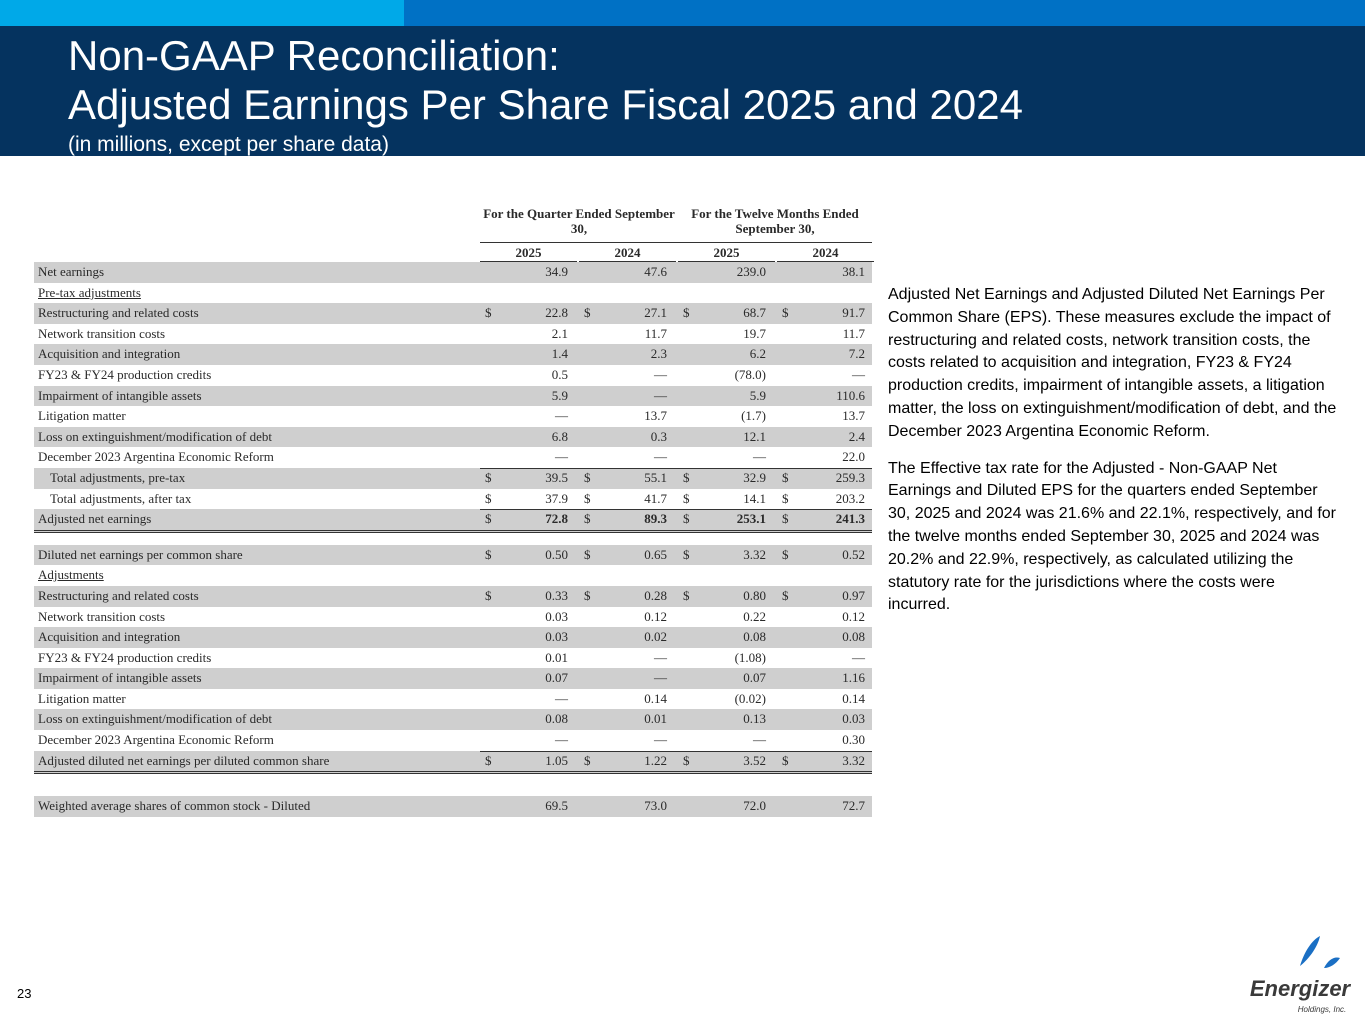 This screenshot has height=1024, width=1365. What do you see at coordinates (556, 806) in the screenshot?
I see `cell-value: 69.5` at bounding box center [556, 806].